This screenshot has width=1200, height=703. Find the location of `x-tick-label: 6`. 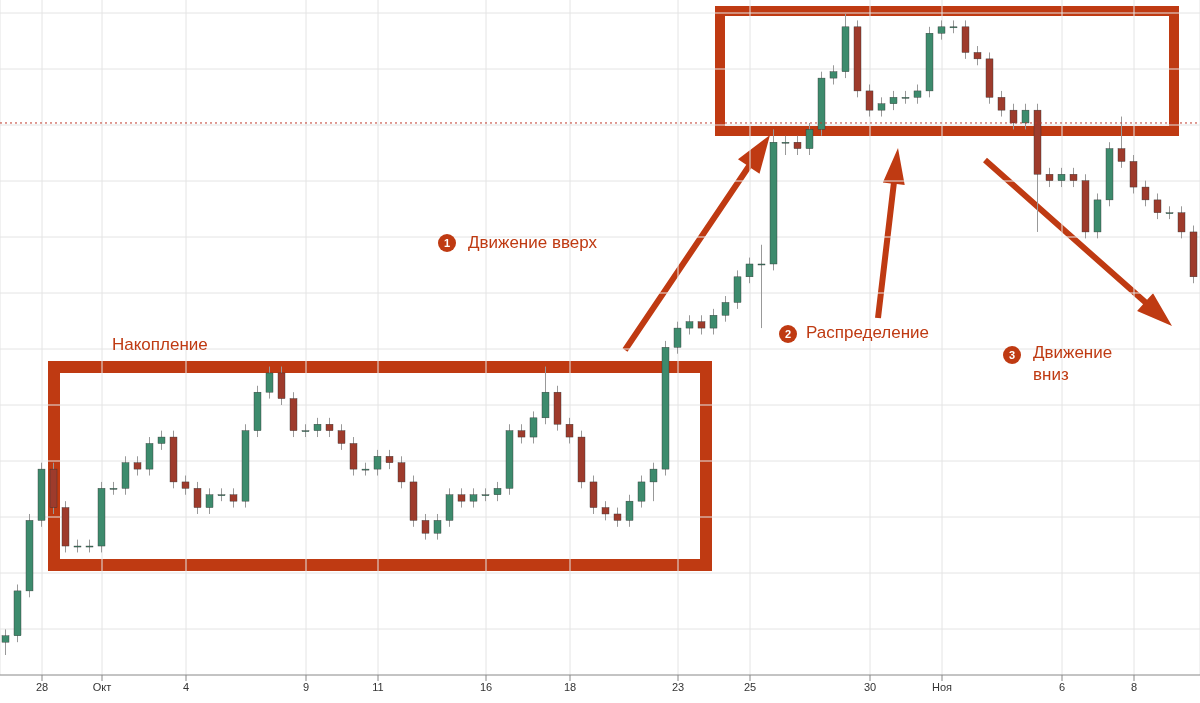

x-tick-label: 6 is located at coordinates (1062, 686).